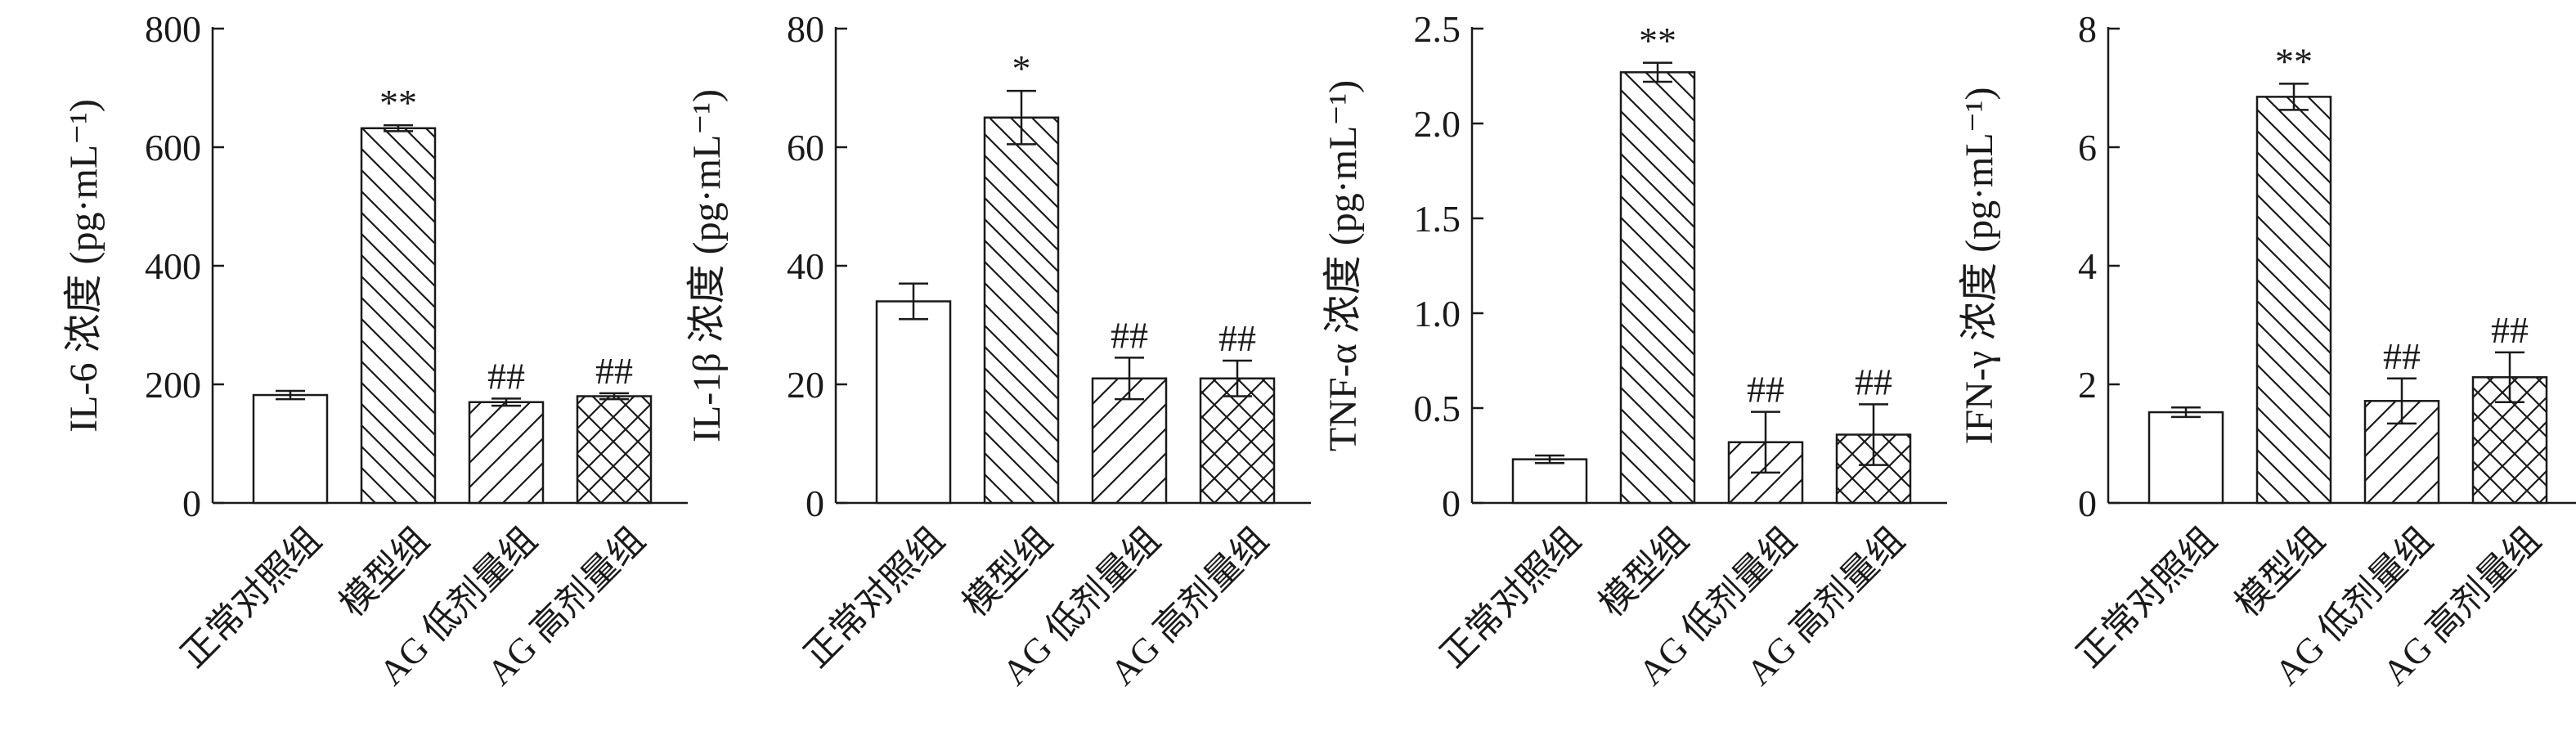 This screenshot has height=736, width=2576. I want to click on y-tick-label: 4, so click(2087, 266).